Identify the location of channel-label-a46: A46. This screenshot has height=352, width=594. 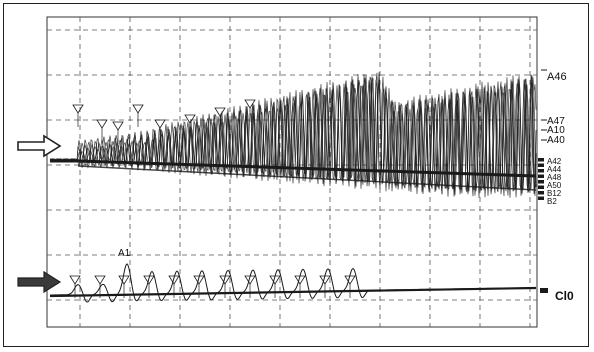
(557, 77).